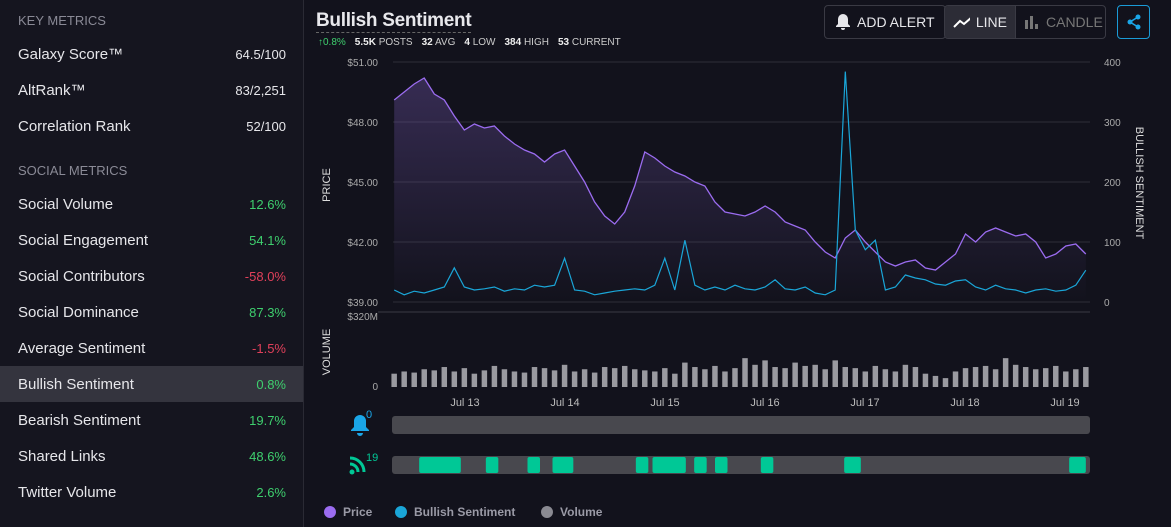 The image size is (1171, 527). I want to click on x-tick-label: Jul 19, so click(1064, 403).